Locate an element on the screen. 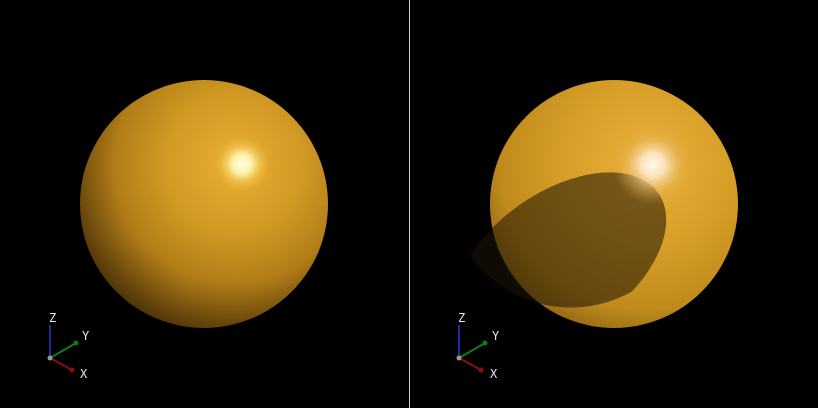  left-sphere-highlight is located at coordinates (242, 164).